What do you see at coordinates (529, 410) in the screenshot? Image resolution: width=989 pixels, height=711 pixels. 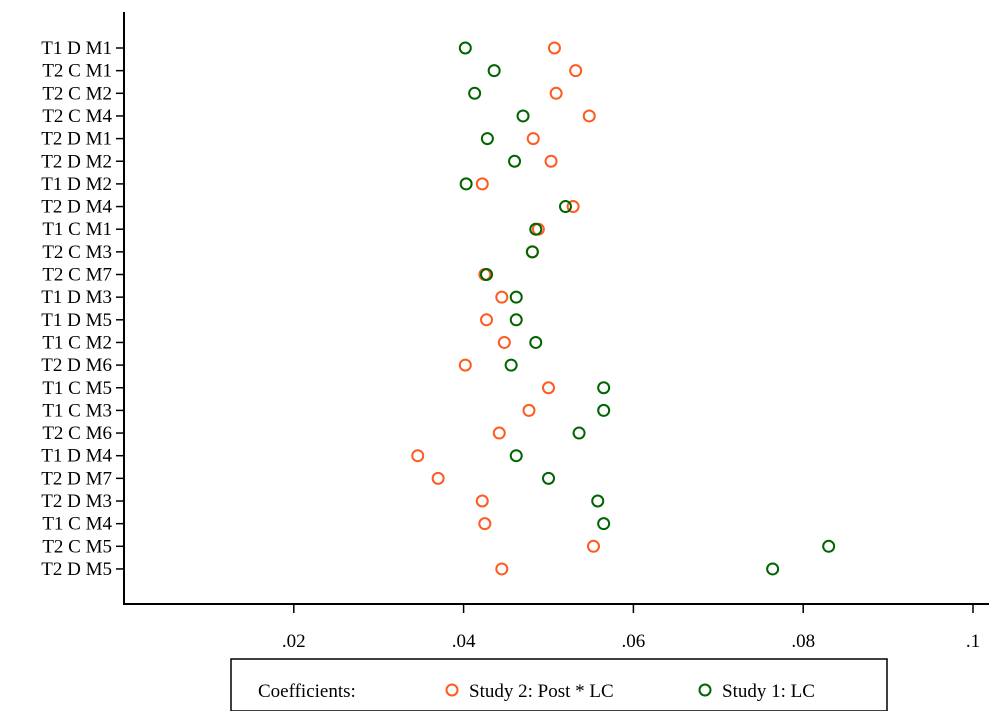 I see `point-study-2-post-lc-t1-c-m3` at bounding box center [529, 410].